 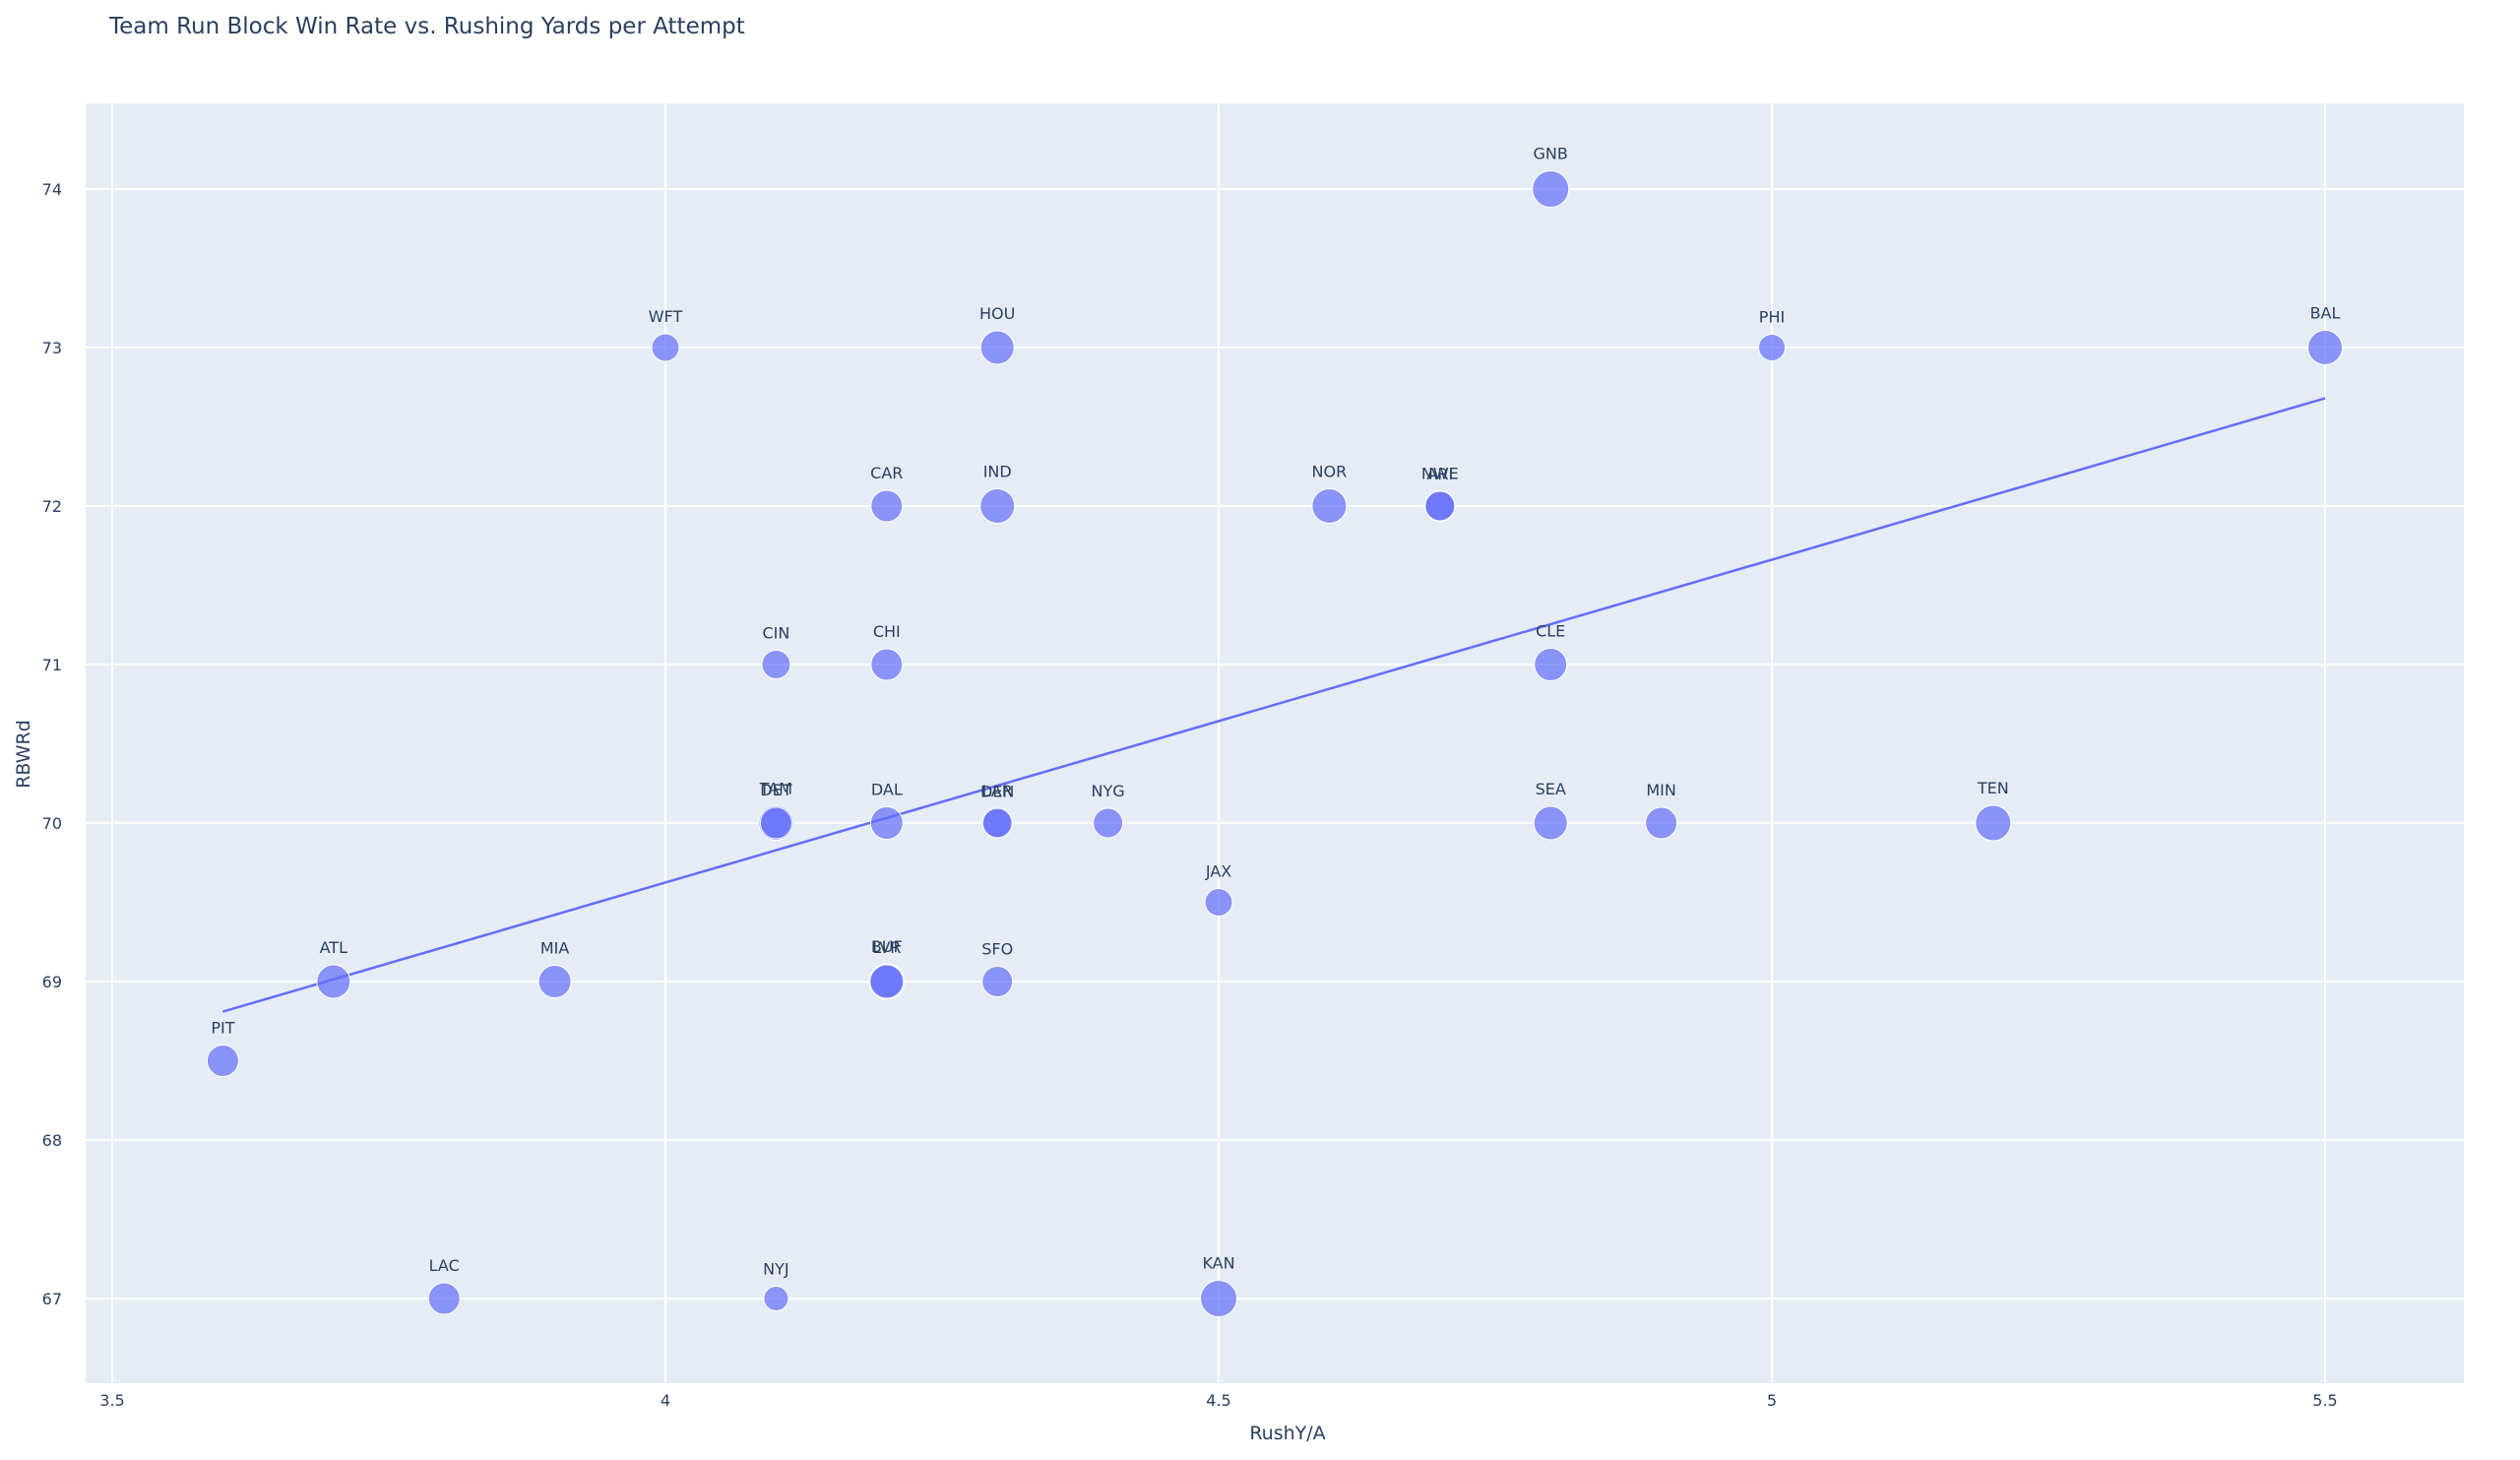 What do you see at coordinates (1772, 317) in the screenshot?
I see `point-label-phi: PHI` at bounding box center [1772, 317].